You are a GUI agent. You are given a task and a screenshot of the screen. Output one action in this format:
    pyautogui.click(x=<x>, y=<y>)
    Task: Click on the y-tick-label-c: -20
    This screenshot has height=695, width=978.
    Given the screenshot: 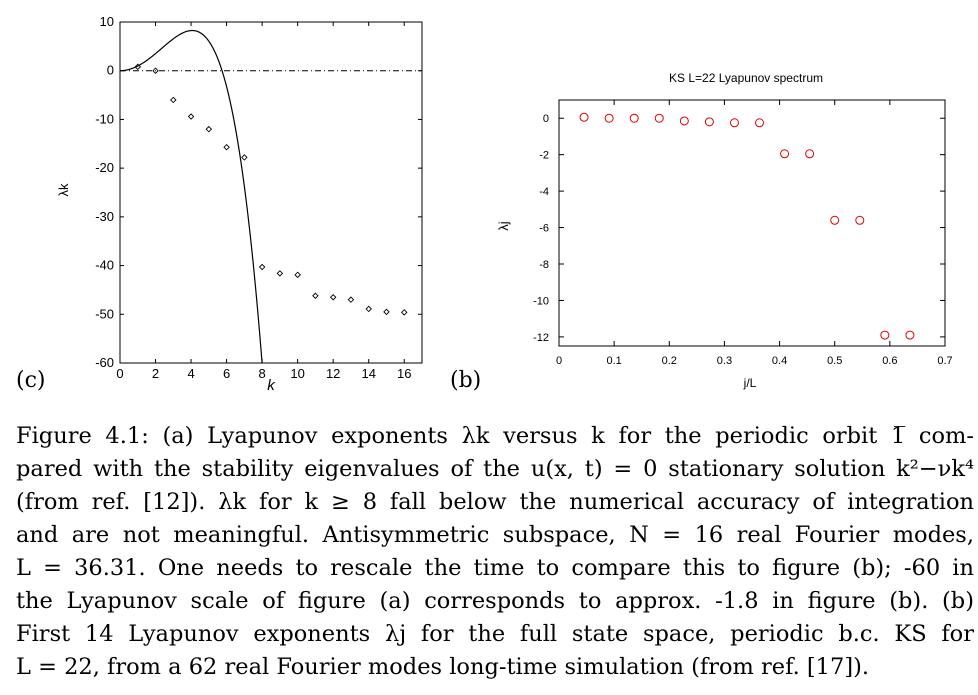 What is the action you would take?
    pyautogui.click(x=104, y=167)
    